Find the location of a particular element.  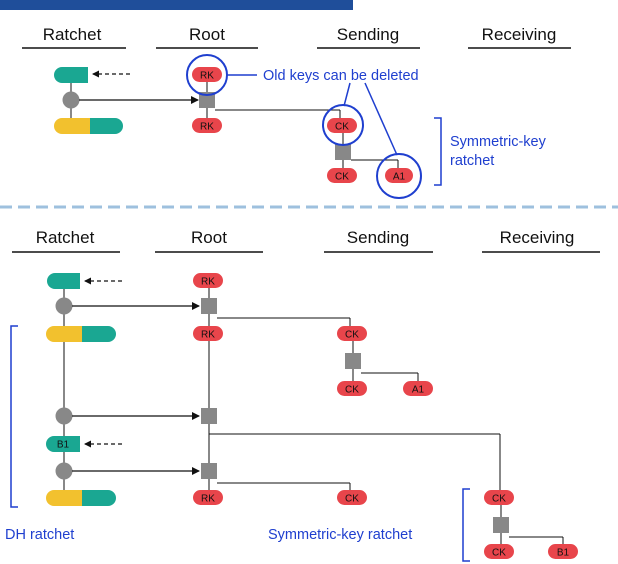

svg-text: B1 is located at coordinates (563, 553).